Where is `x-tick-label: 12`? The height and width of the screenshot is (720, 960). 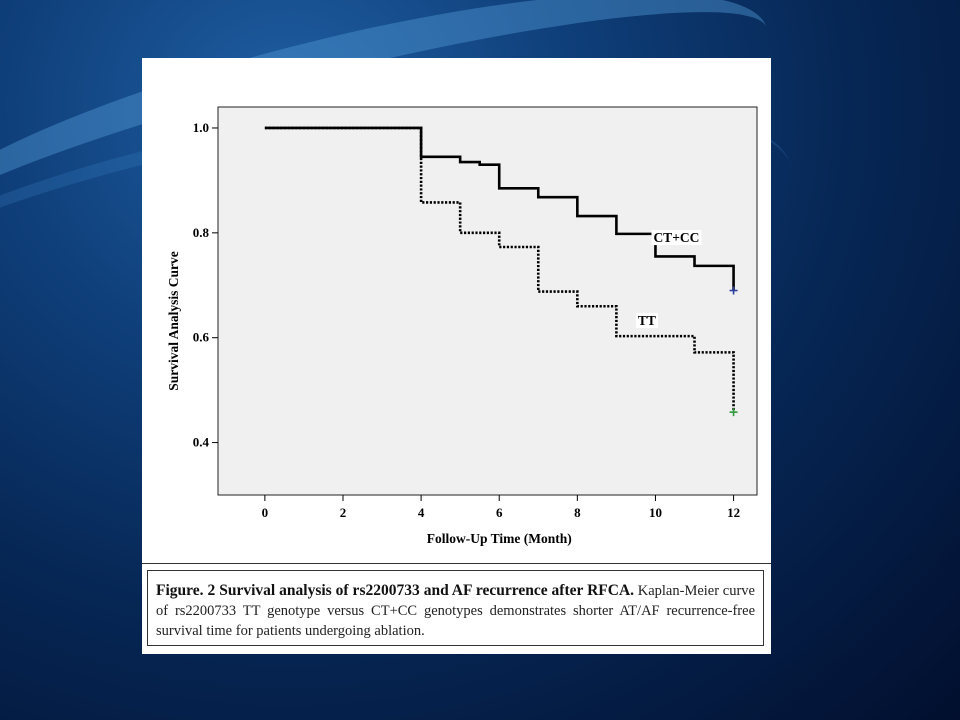 x-tick-label: 12 is located at coordinates (733, 512).